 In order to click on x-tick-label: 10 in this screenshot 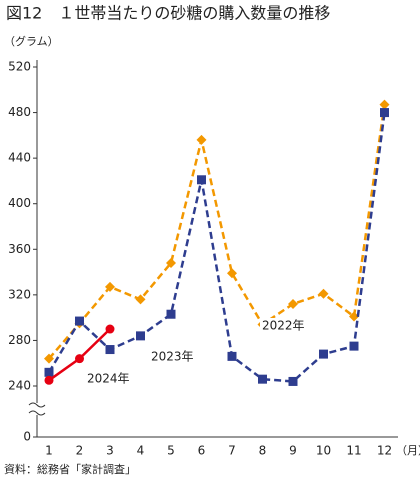, I will do `click(323, 451)`.